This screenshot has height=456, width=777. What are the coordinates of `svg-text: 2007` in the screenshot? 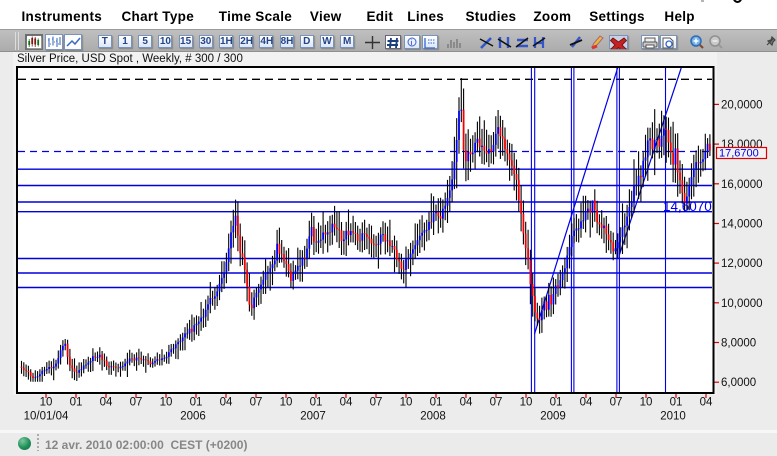 It's located at (313, 417).